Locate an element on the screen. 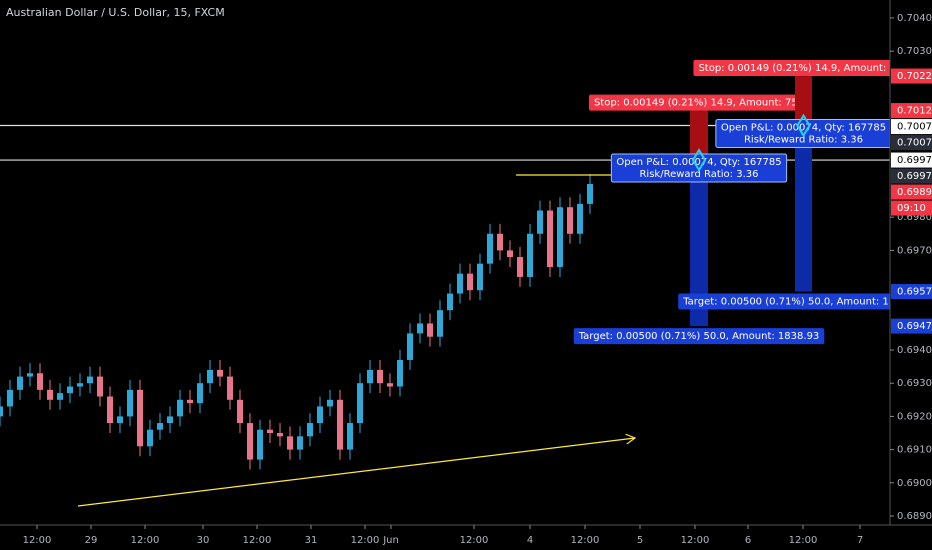 Image resolution: width=932 pixels, height=550 pixels. price-tag-label: 0.70225 is located at coordinates (914, 76).